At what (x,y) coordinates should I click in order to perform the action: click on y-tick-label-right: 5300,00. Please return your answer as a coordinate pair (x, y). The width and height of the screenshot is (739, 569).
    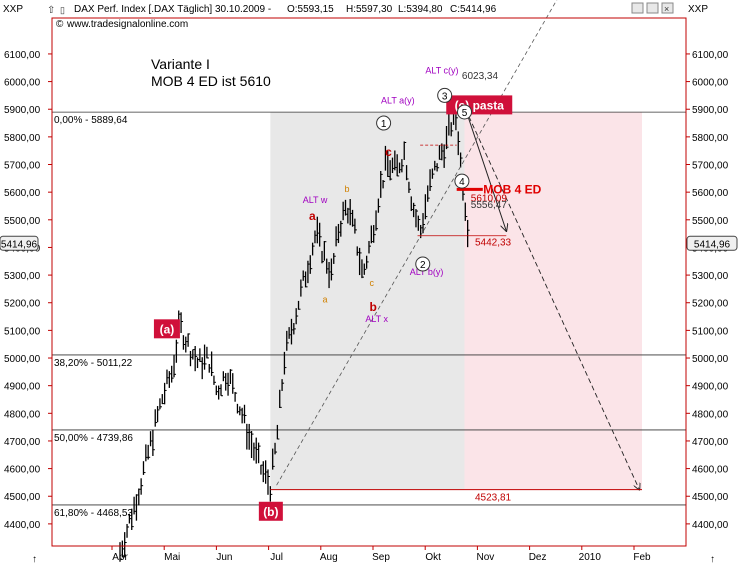
    Looking at the image, I should click on (710, 276).